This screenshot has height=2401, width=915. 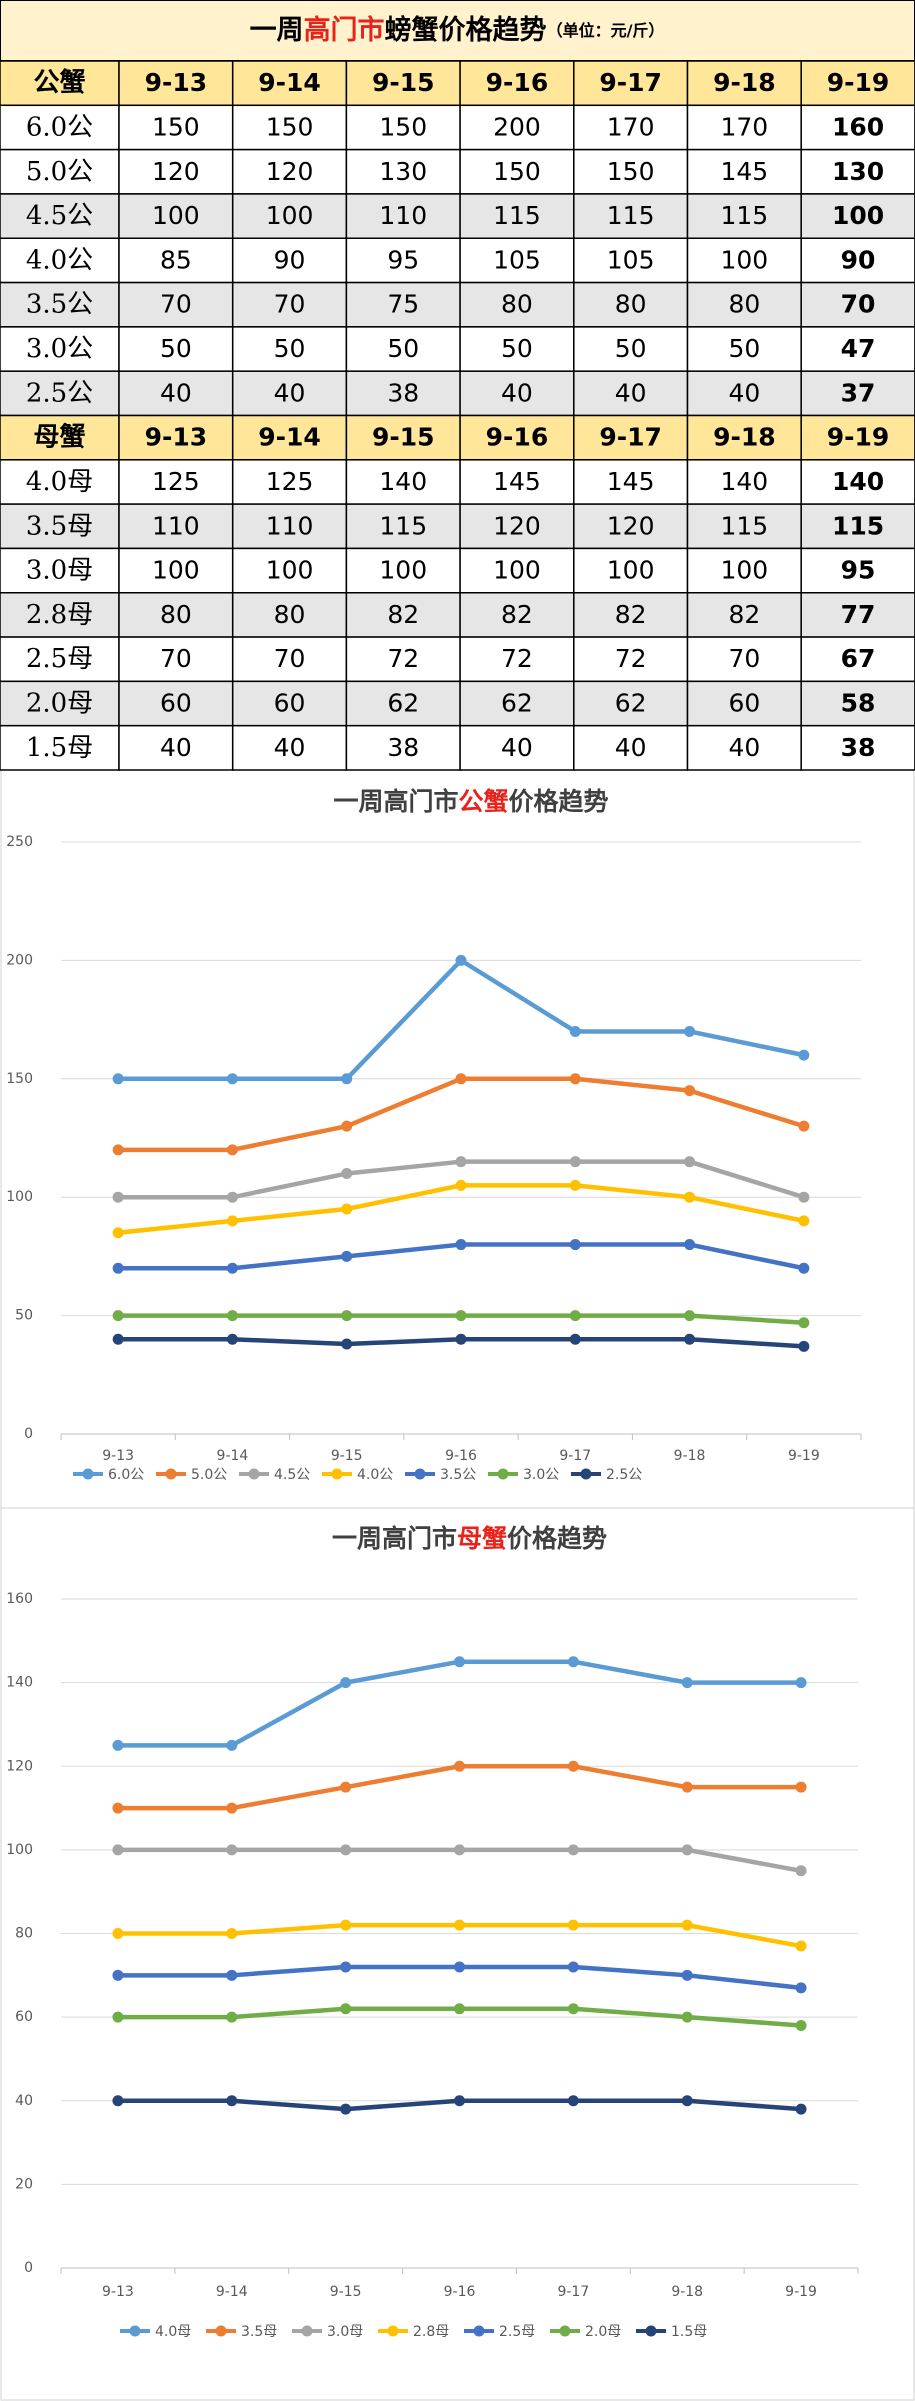 What do you see at coordinates (345, 2332) in the screenshot?
I see `legend-label: 3.0母` at bounding box center [345, 2332].